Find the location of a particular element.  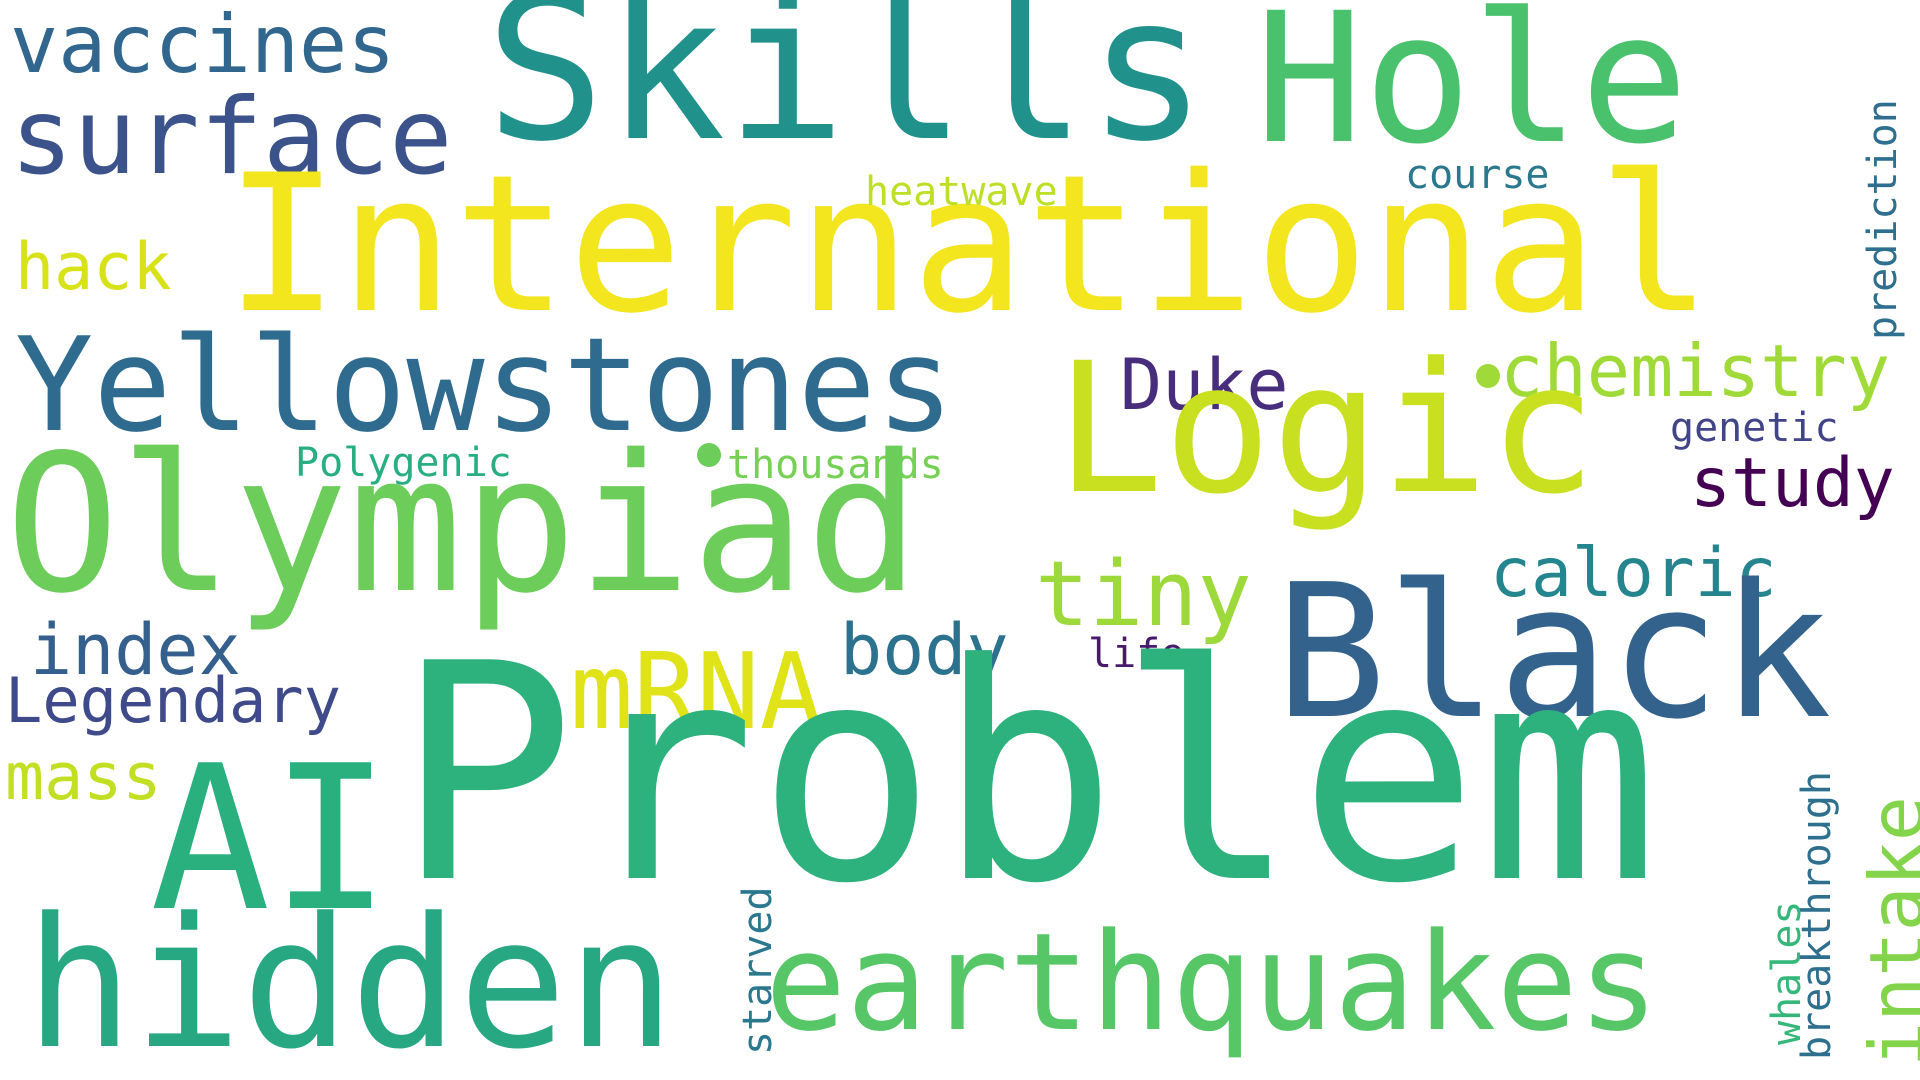

word-earthquakes: earthquakes is located at coordinates (1212, 982).